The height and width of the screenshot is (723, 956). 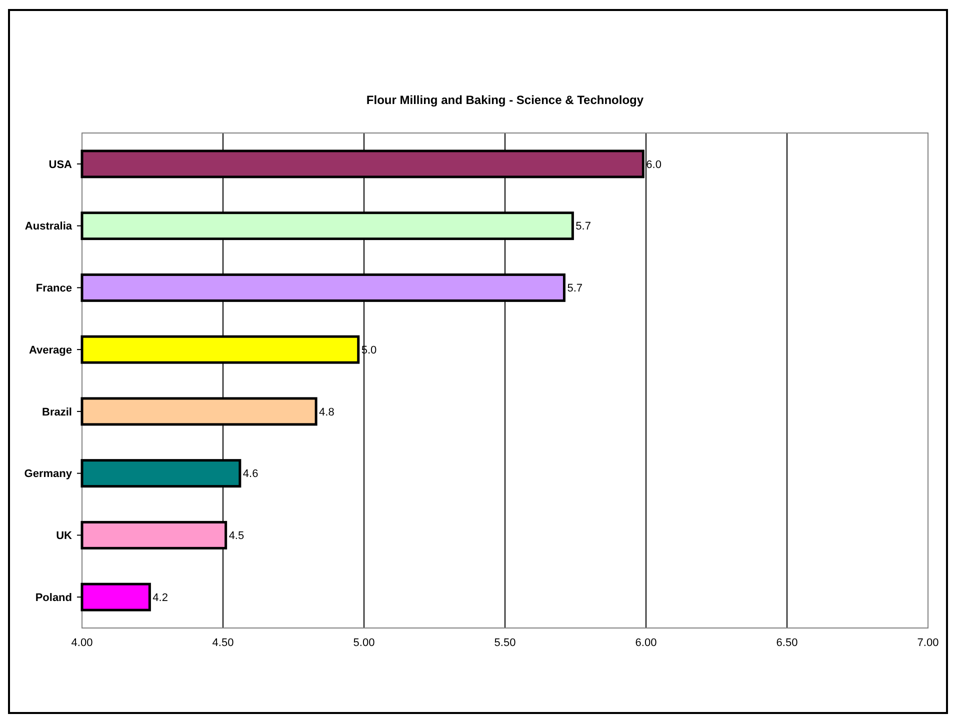 What do you see at coordinates (646, 643) in the screenshot?
I see `x-tick-label: 6.00` at bounding box center [646, 643].